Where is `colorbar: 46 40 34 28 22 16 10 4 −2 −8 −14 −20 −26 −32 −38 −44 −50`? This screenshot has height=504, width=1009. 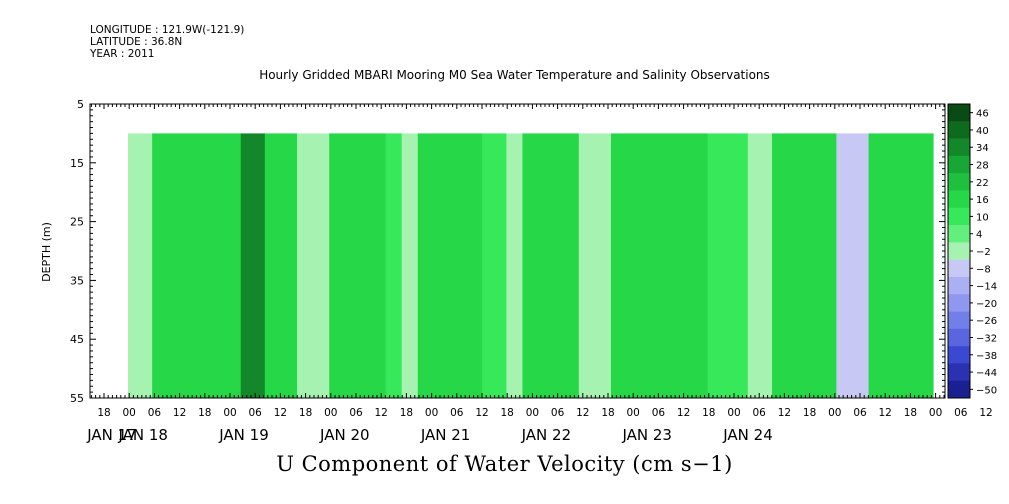 colorbar: 46 40 34 28 22 16 10 4 −2 −8 −14 −20 −26 −32 −38 −44 −50 is located at coordinates (972, 251).